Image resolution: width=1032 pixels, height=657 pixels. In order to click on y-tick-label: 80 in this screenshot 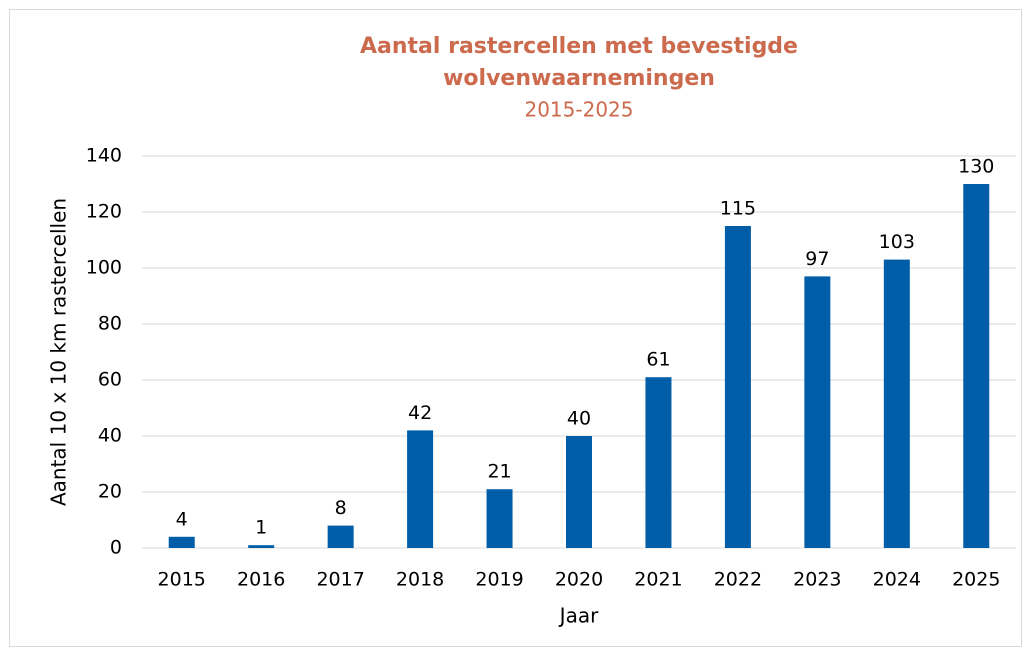, I will do `click(110, 324)`.